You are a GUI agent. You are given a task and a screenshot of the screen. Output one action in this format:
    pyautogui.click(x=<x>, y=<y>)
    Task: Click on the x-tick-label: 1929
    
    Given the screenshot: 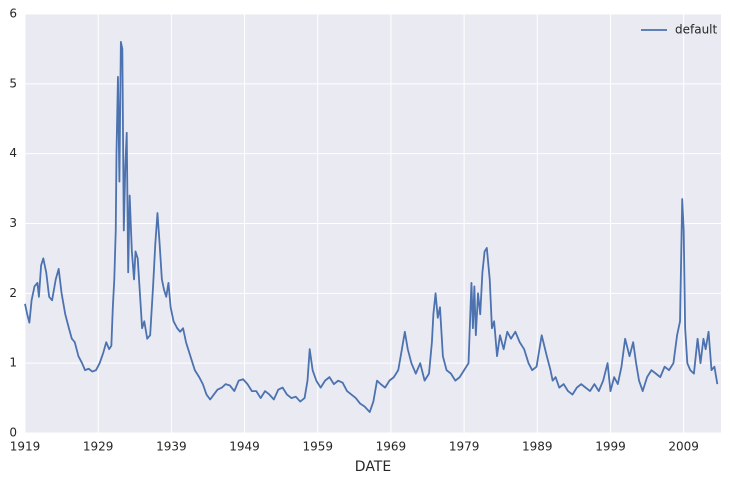 What is the action you would take?
    pyautogui.click(x=98, y=447)
    